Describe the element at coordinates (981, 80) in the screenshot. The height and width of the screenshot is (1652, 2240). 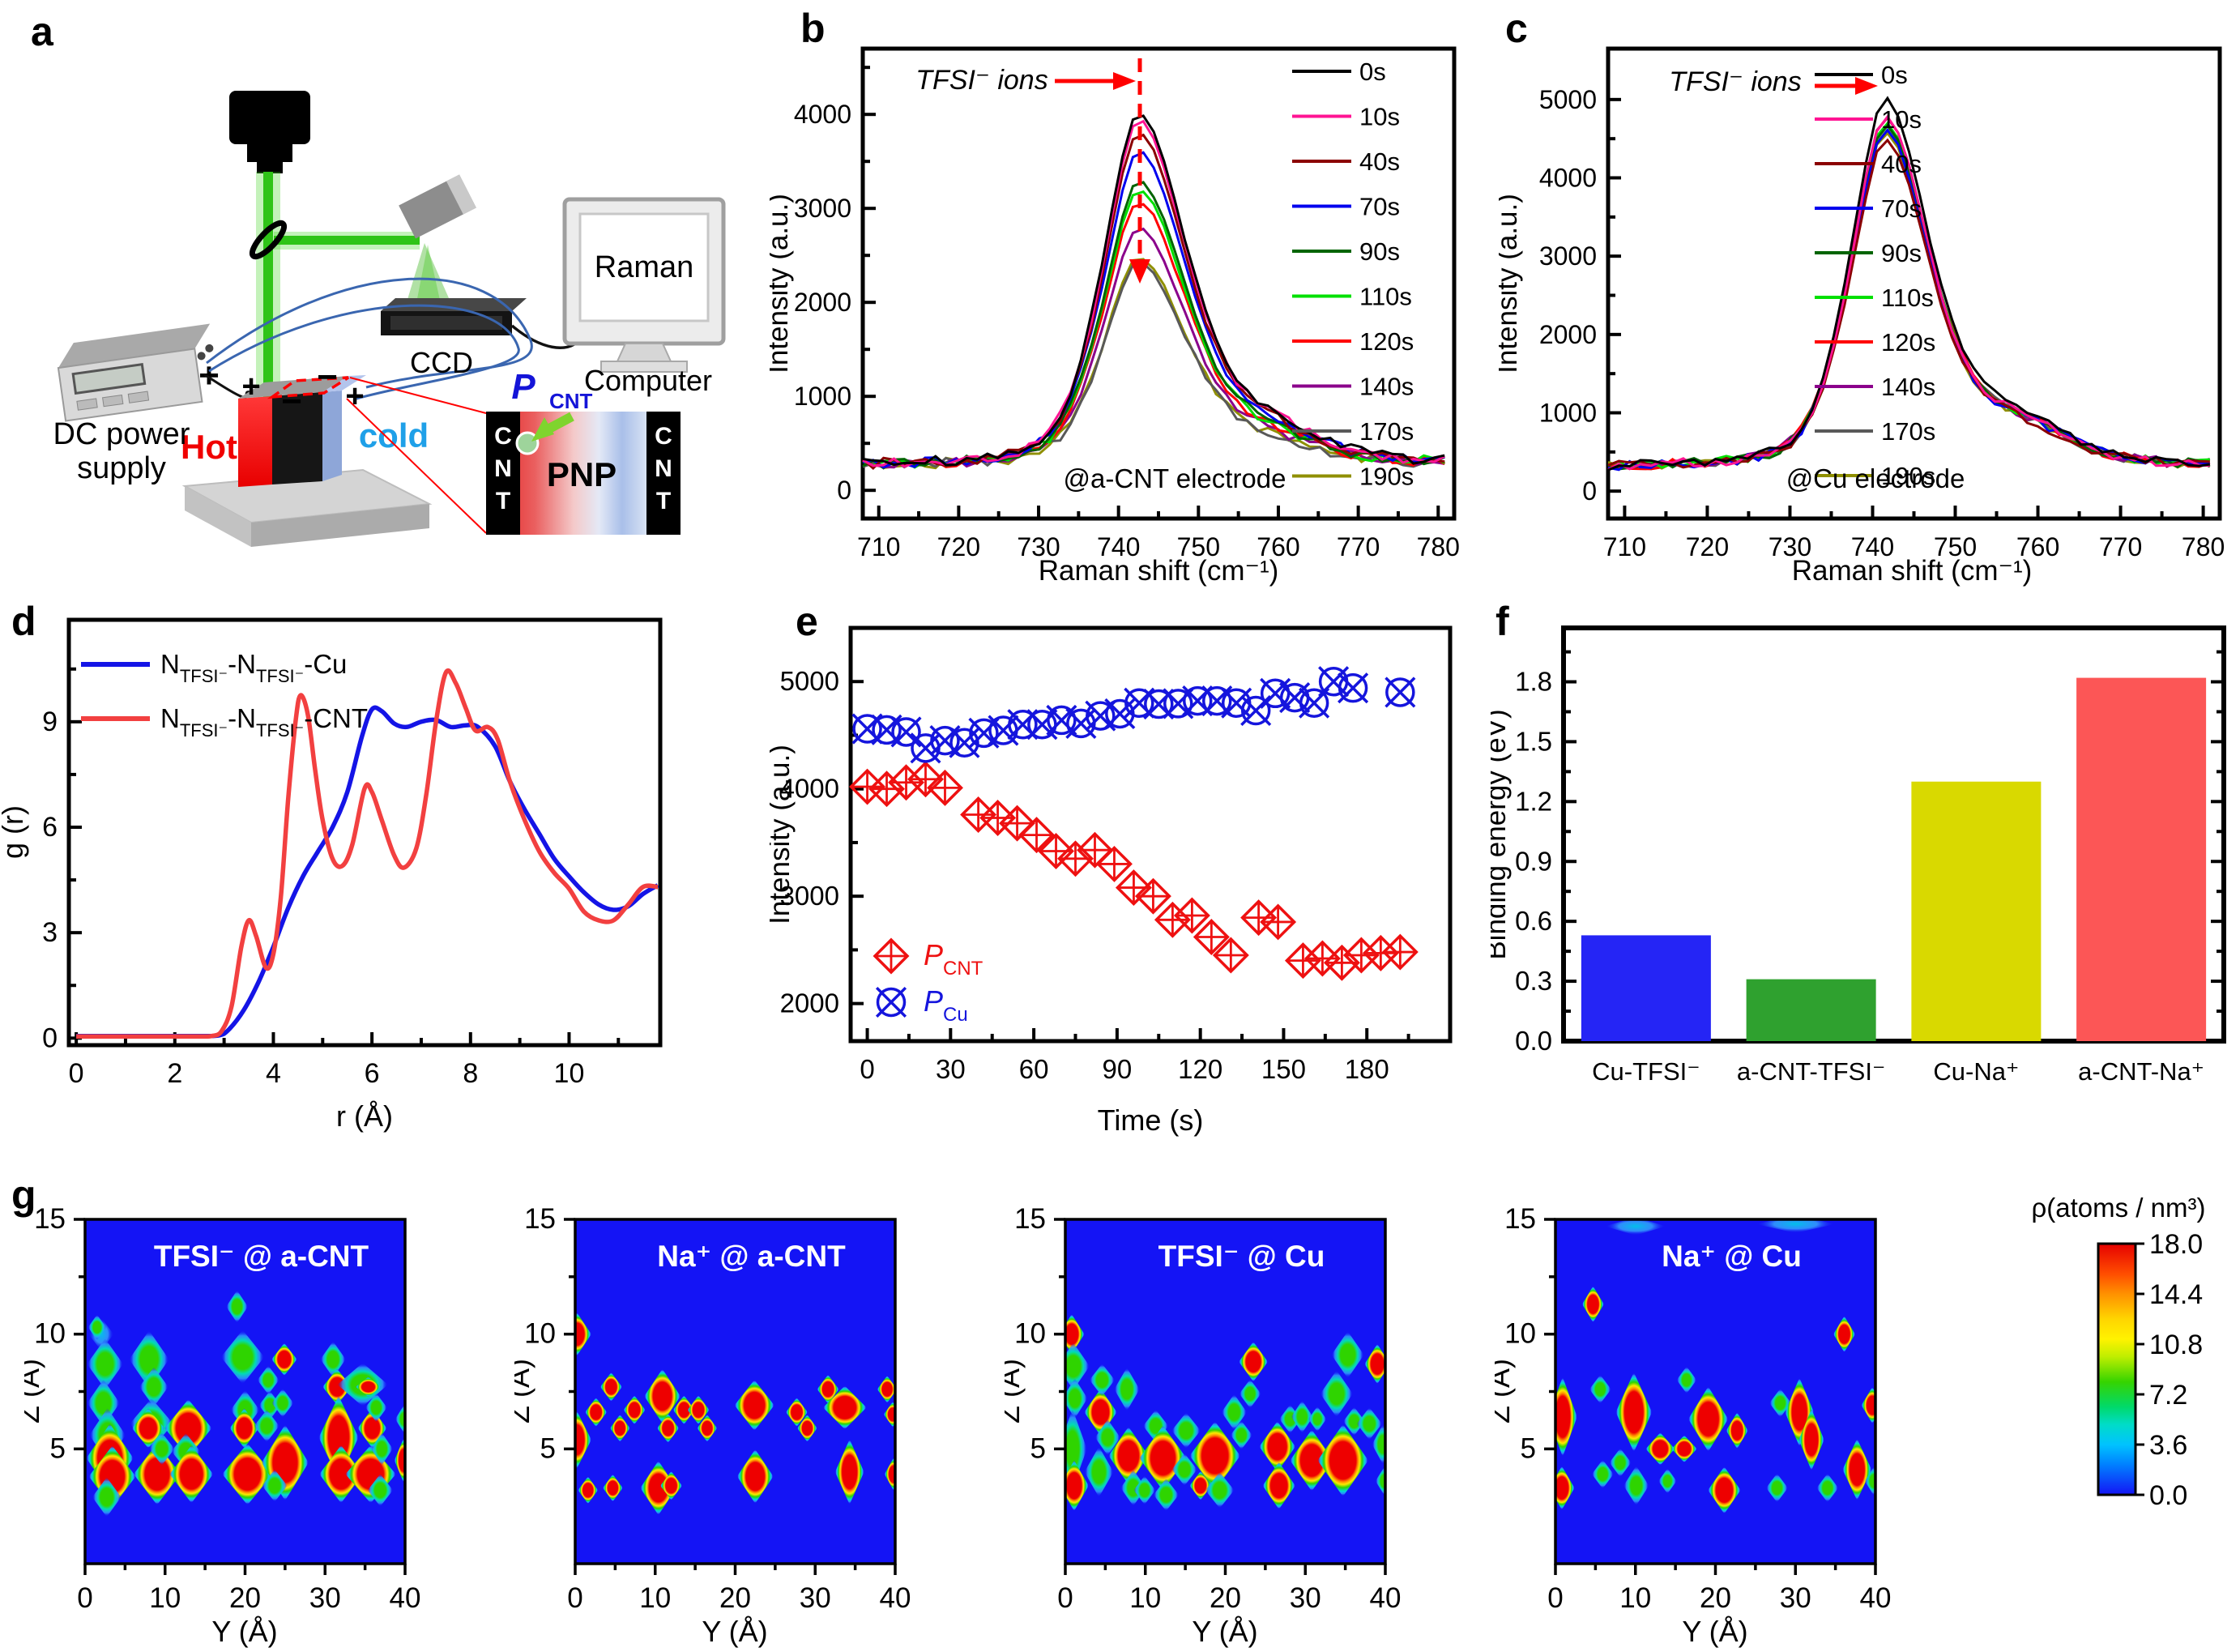
I see `annotation-text: TFSI⁻ ions` at that location.